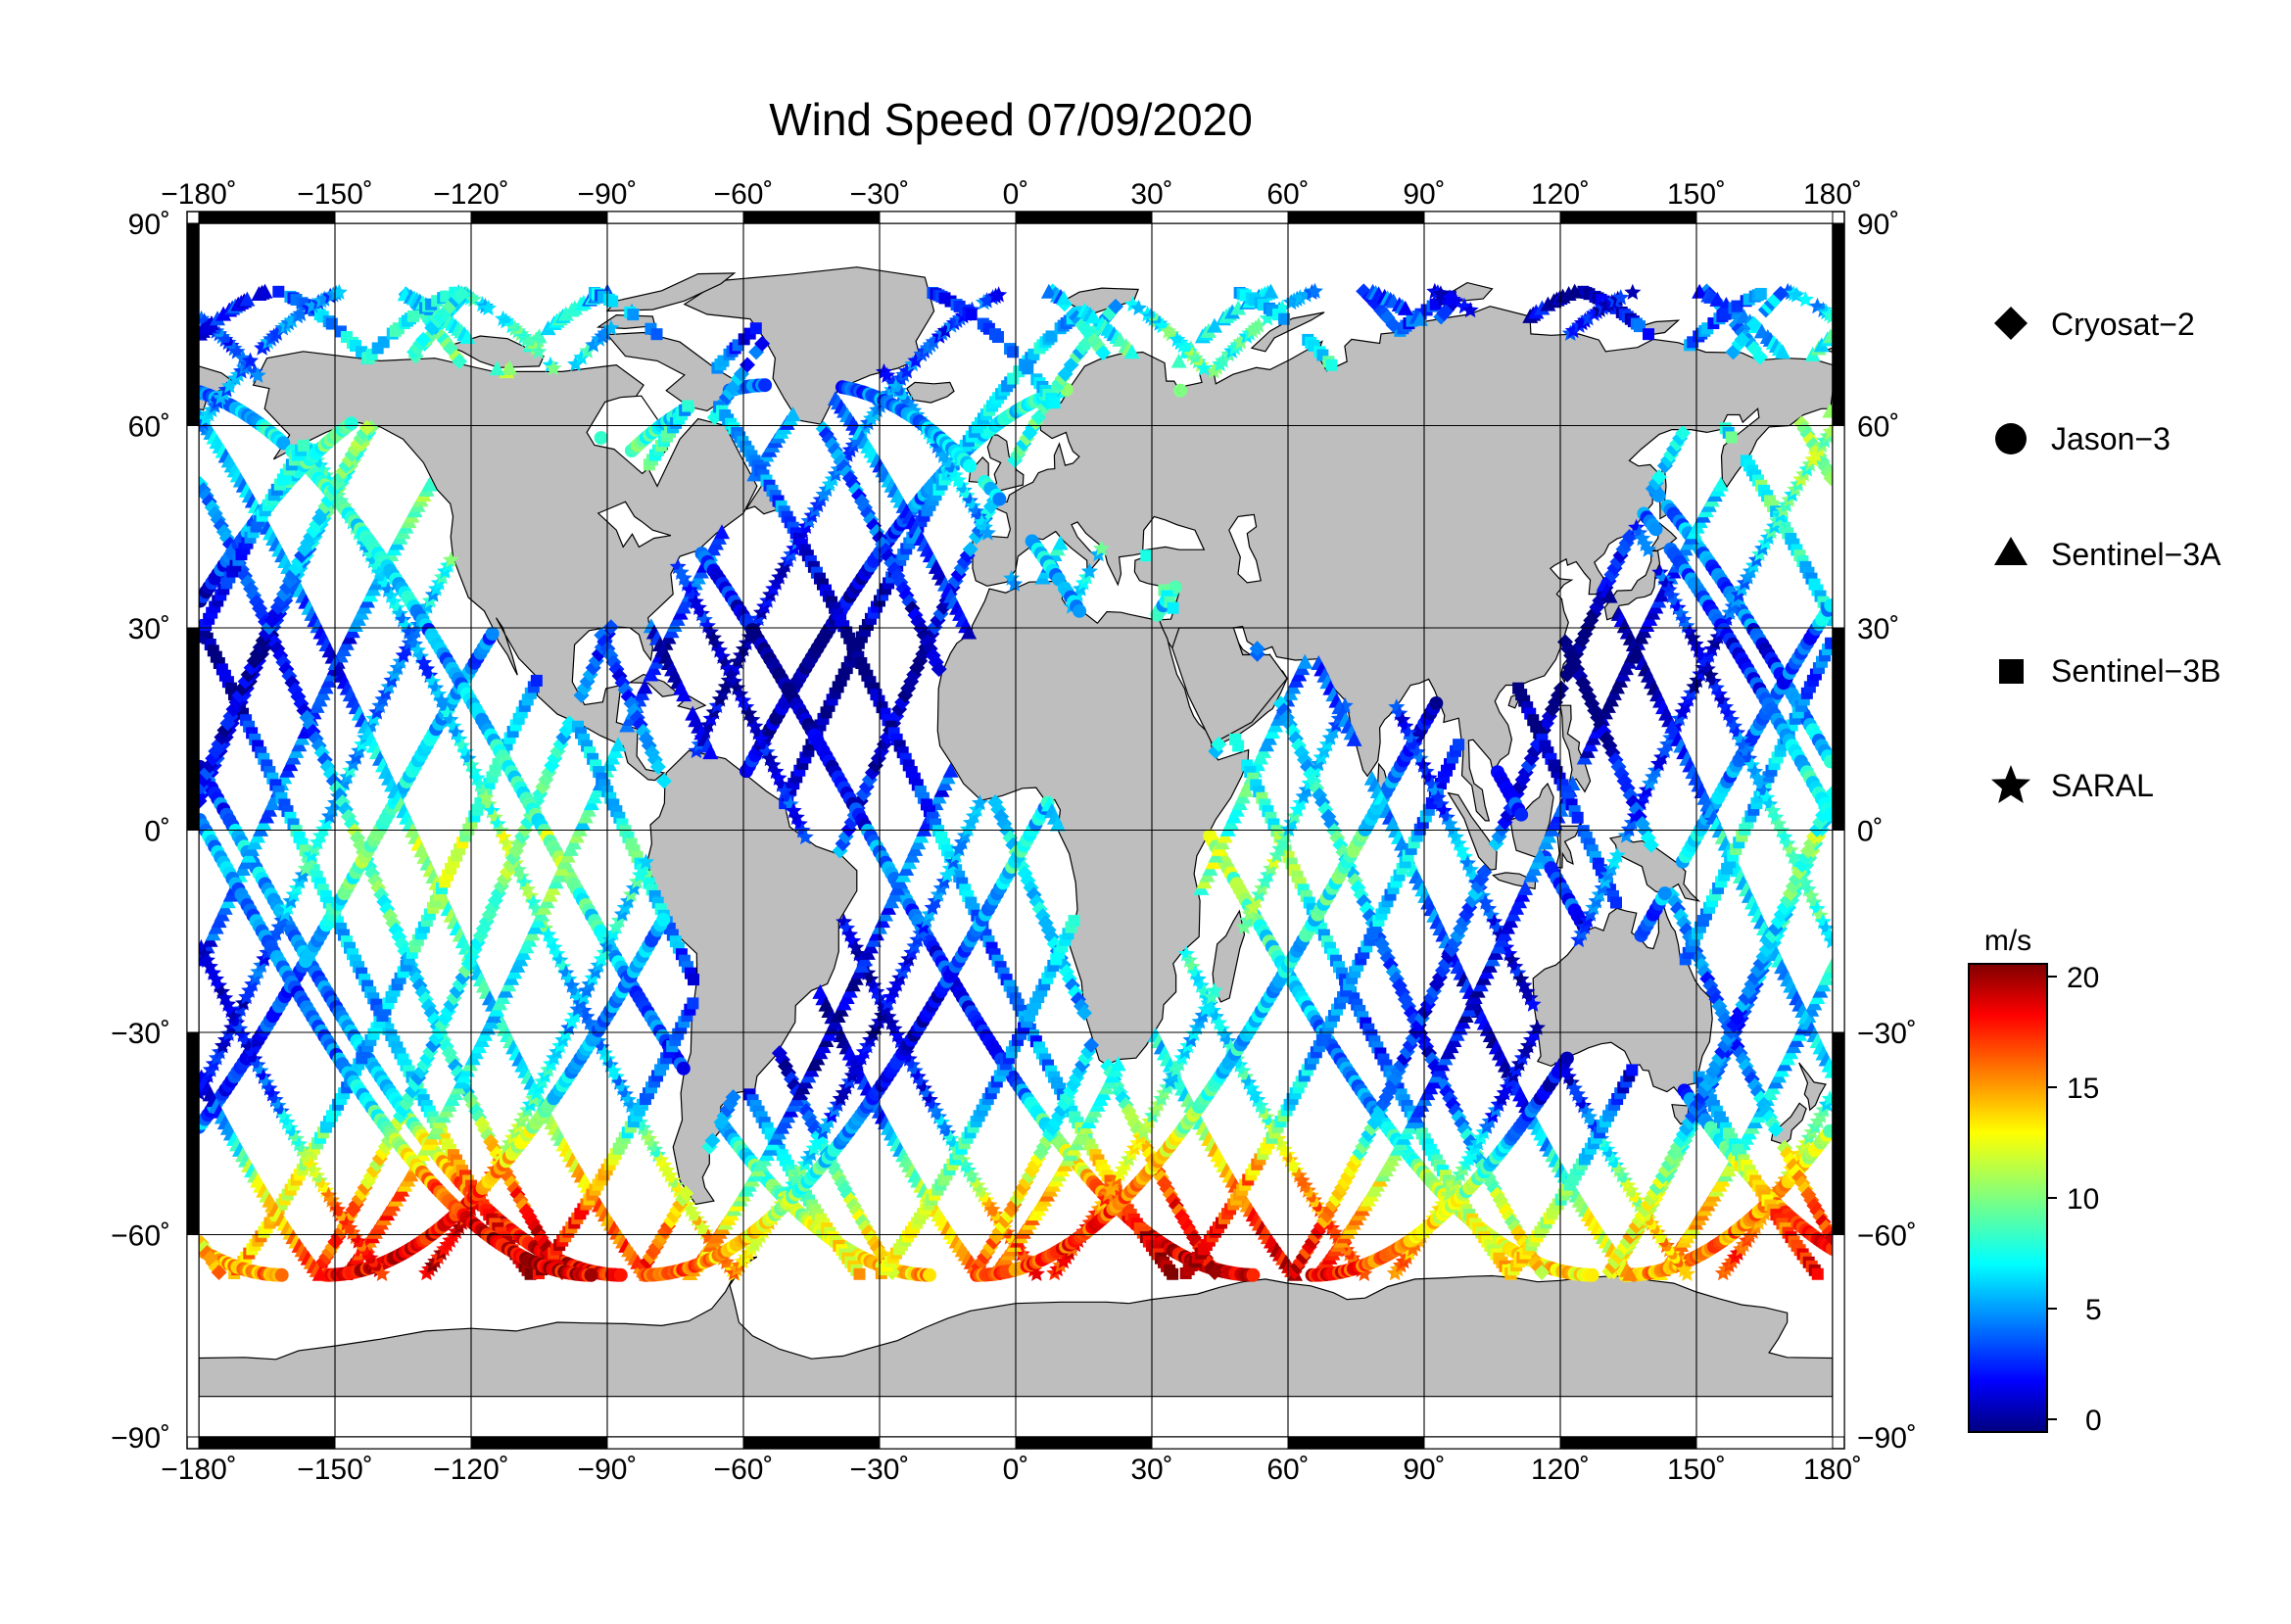 This screenshot has width=2291, height=1624. Describe the element at coordinates (761, 498) in the screenshot. I see `land-newfoundland` at that location.